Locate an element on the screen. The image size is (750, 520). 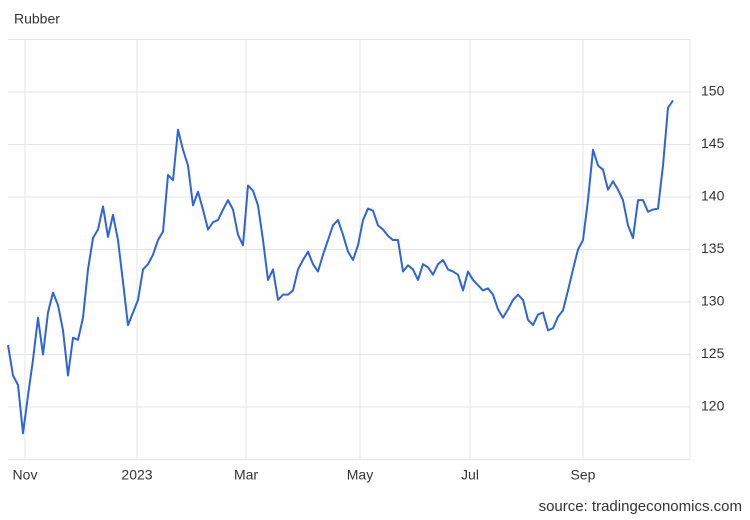
source-note: source: tradingeconomics.com is located at coordinates (640, 506).